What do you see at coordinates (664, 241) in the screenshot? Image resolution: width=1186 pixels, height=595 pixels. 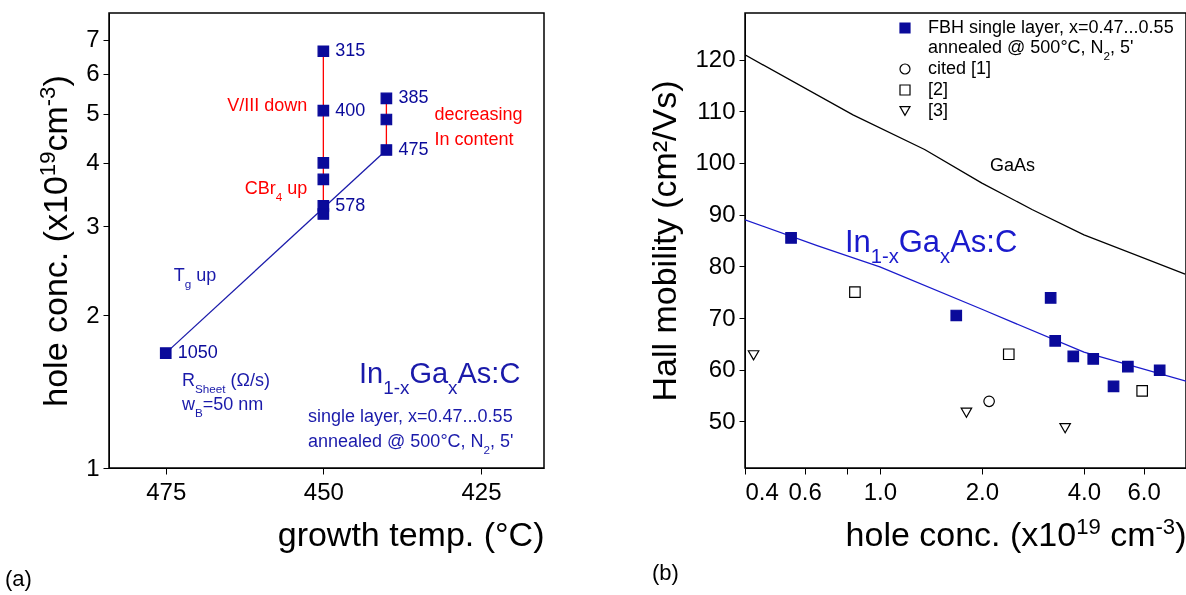 I see `y-axis-title: Hall mobility (cm²/Vs)` at bounding box center [664, 241].